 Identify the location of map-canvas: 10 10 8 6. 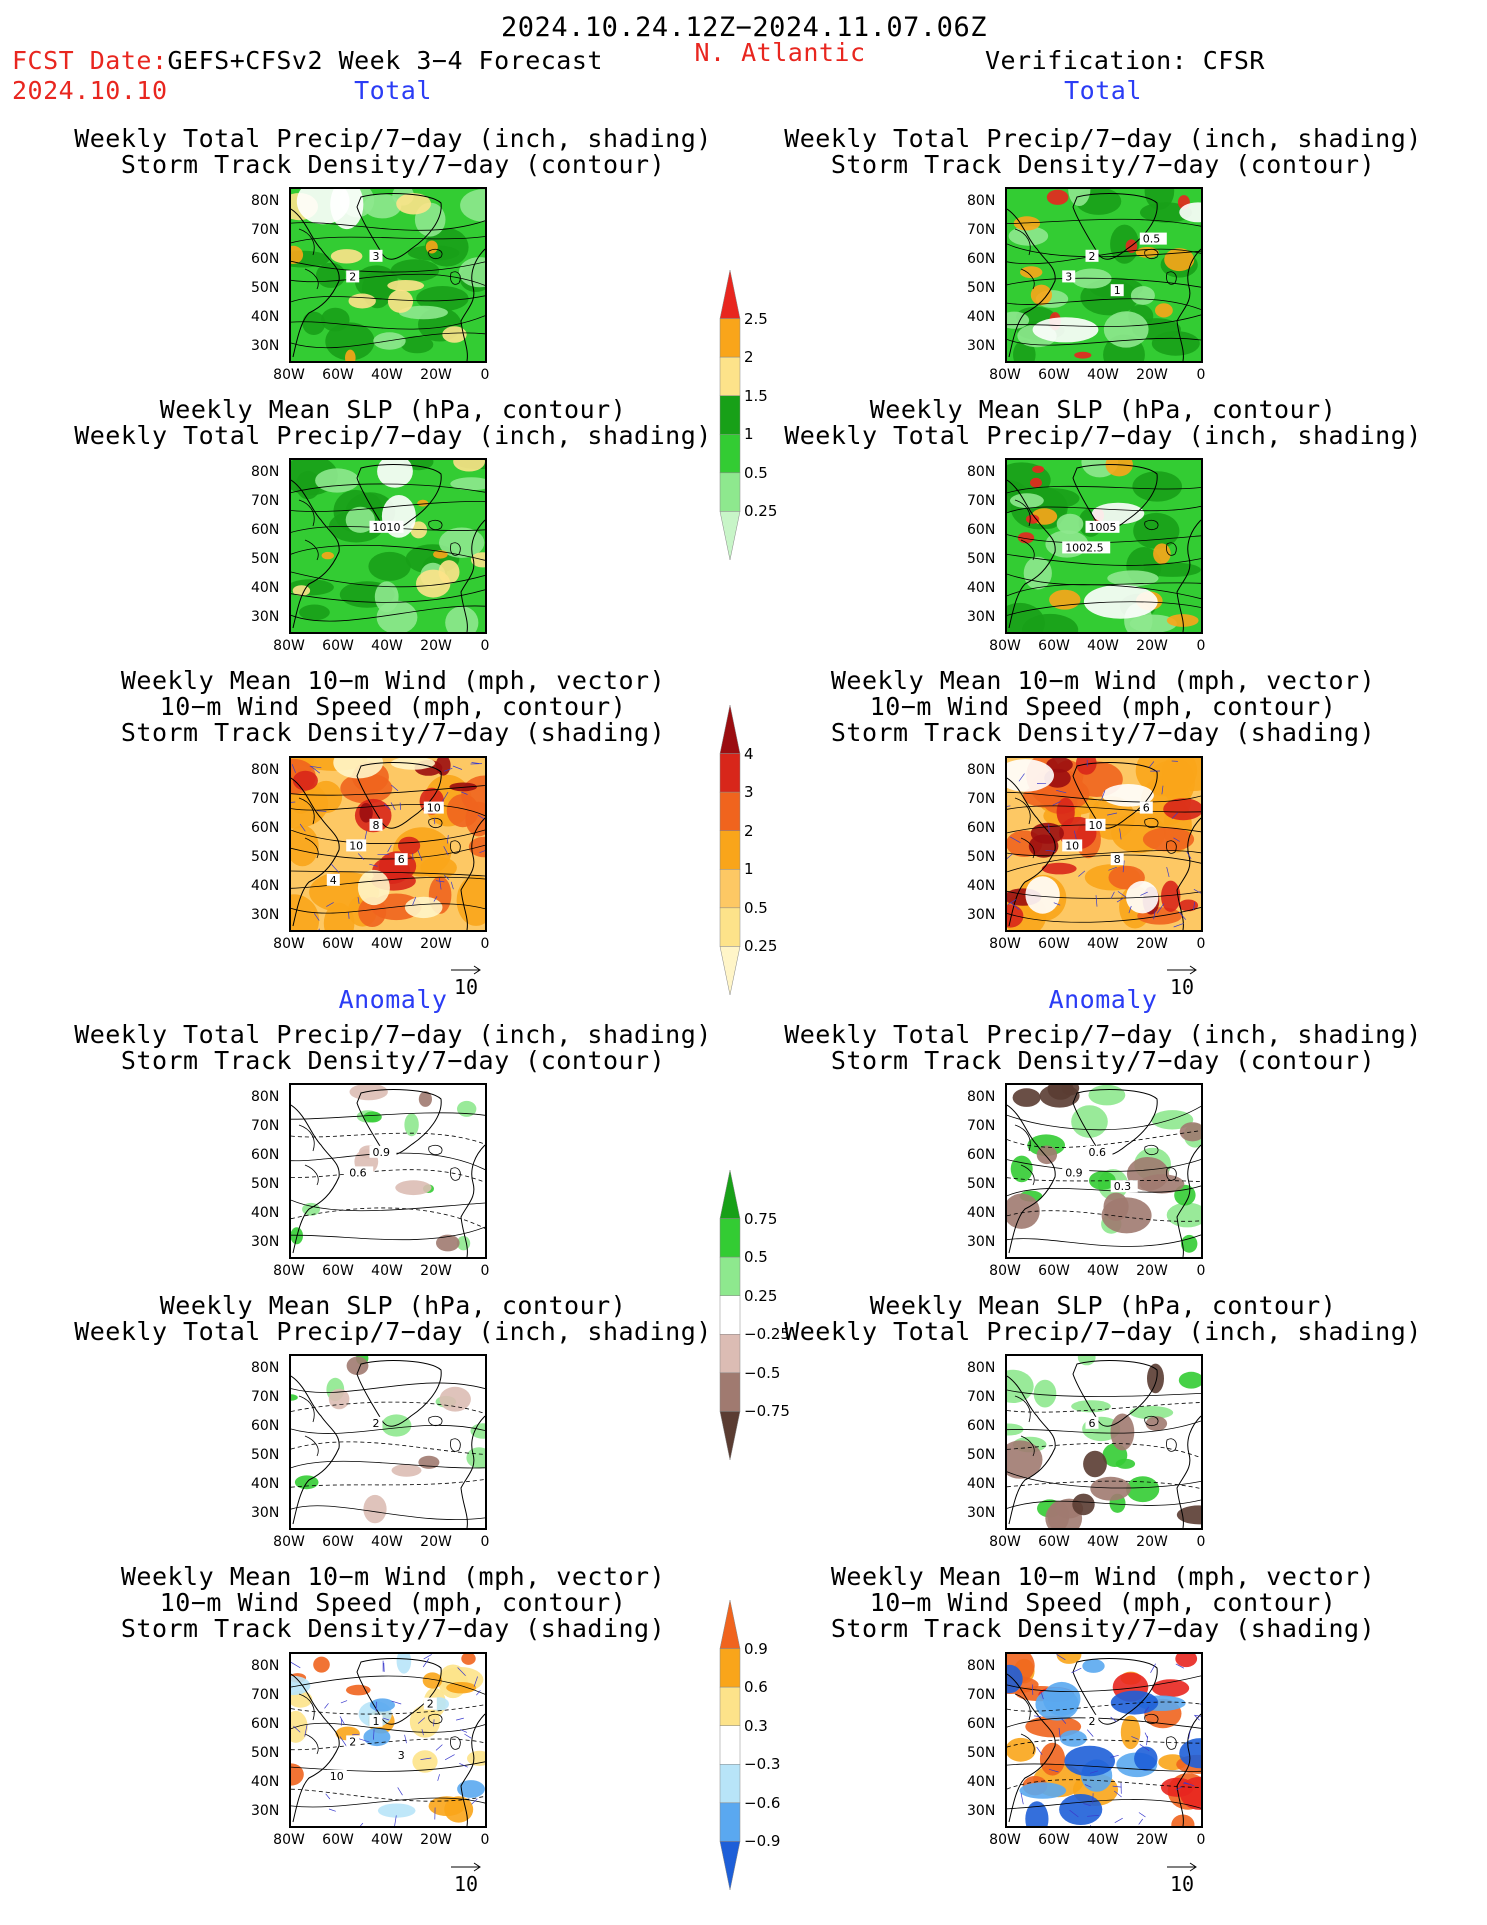
(1104, 844).